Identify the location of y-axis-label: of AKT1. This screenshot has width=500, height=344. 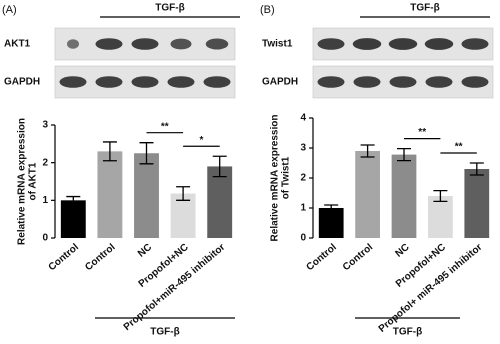
(33, 181).